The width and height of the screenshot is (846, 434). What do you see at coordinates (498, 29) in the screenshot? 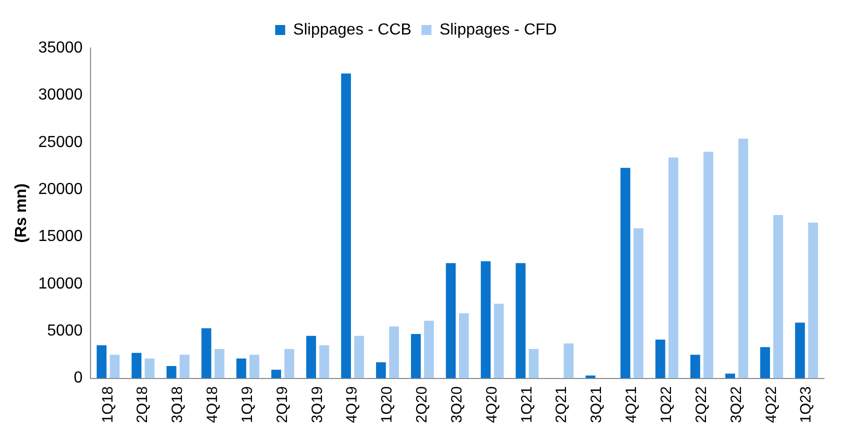
I see `legend-label: Slippages - CFD` at bounding box center [498, 29].